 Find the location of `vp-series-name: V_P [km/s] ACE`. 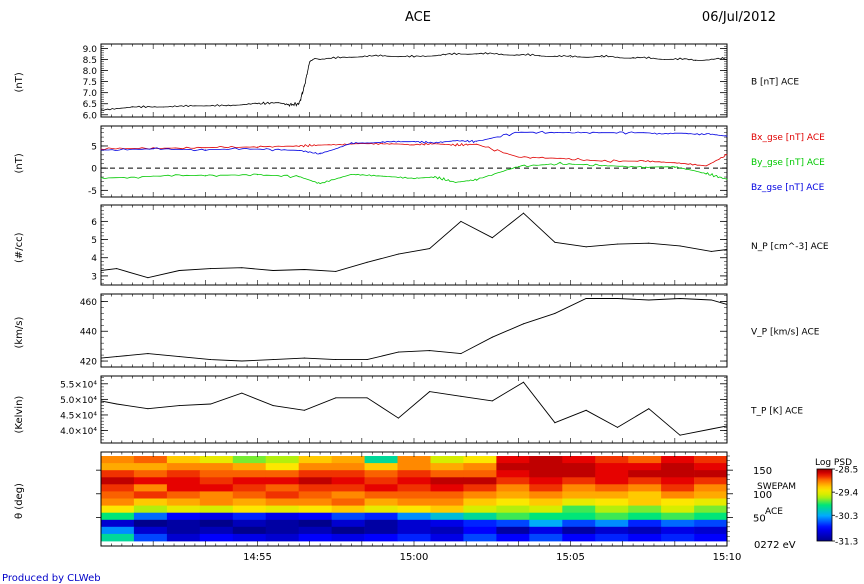

vp-series-name: V_P [km/s] ACE is located at coordinates (785, 333).